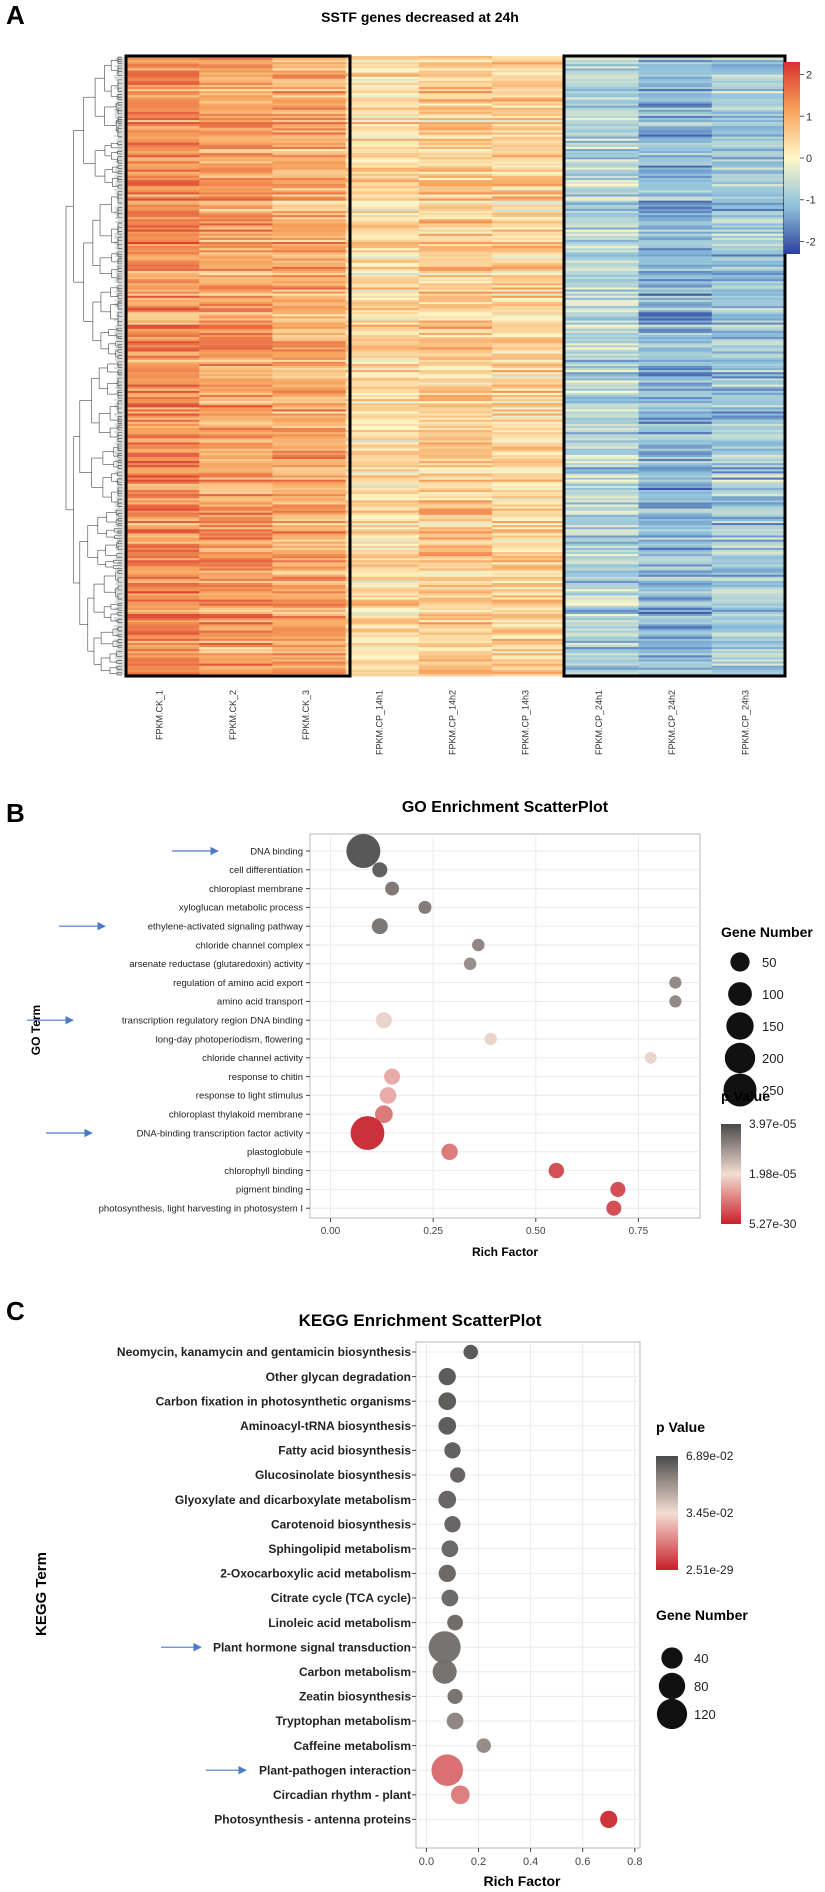 This screenshot has height=1892, width=825. What do you see at coordinates (449, 1151) in the screenshot?
I see `data-point` at bounding box center [449, 1151].